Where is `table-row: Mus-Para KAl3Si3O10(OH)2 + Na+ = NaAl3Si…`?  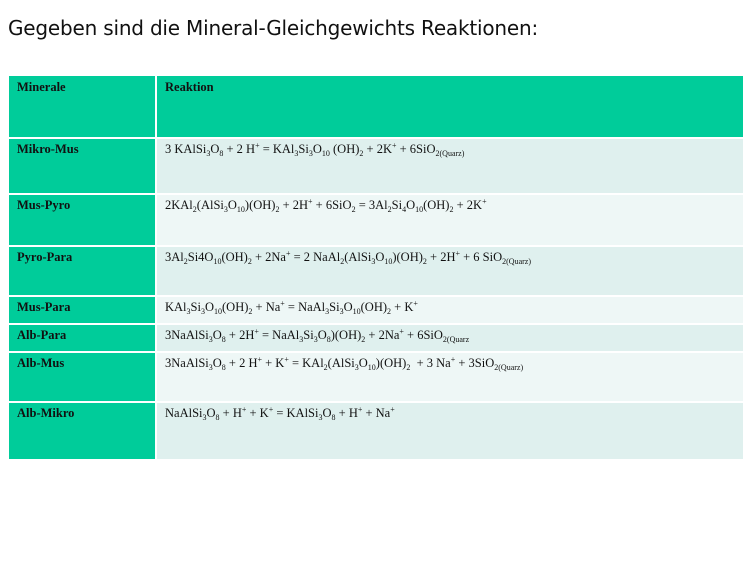 table-row: Mus-Para KAl3Si3O10(OH)2 + Na+ = NaAl3Si… is located at coordinates (376, 310).